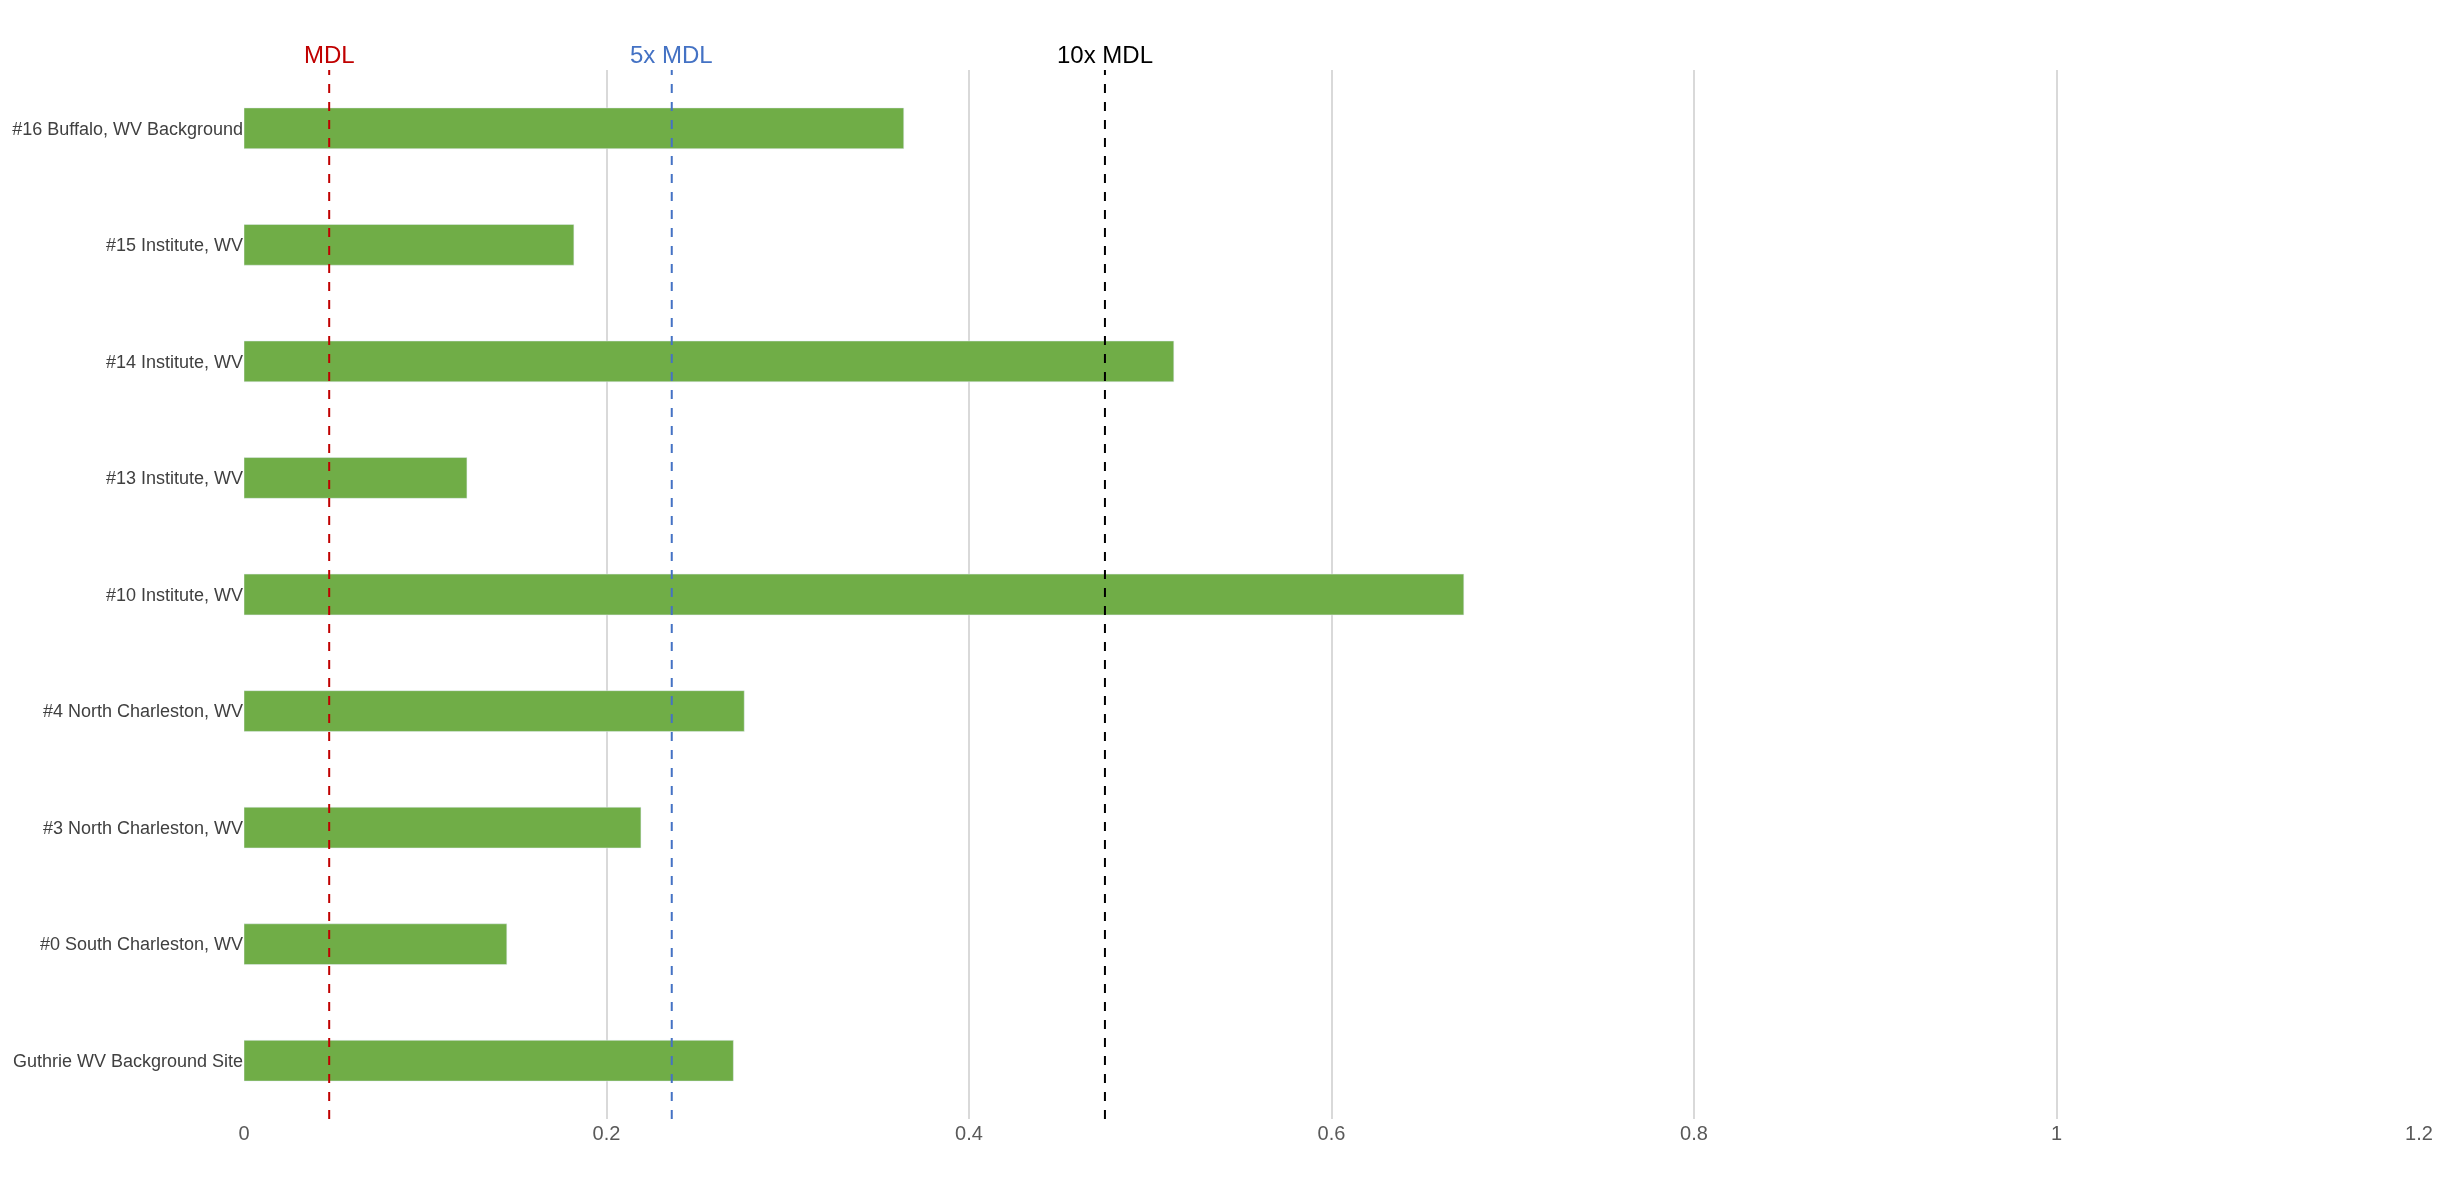 This screenshot has height=1179, width=2459. Describe the element at coordinates (606, 1133) in the screenshot. I see `x-tick-label: 0.2` at that location.